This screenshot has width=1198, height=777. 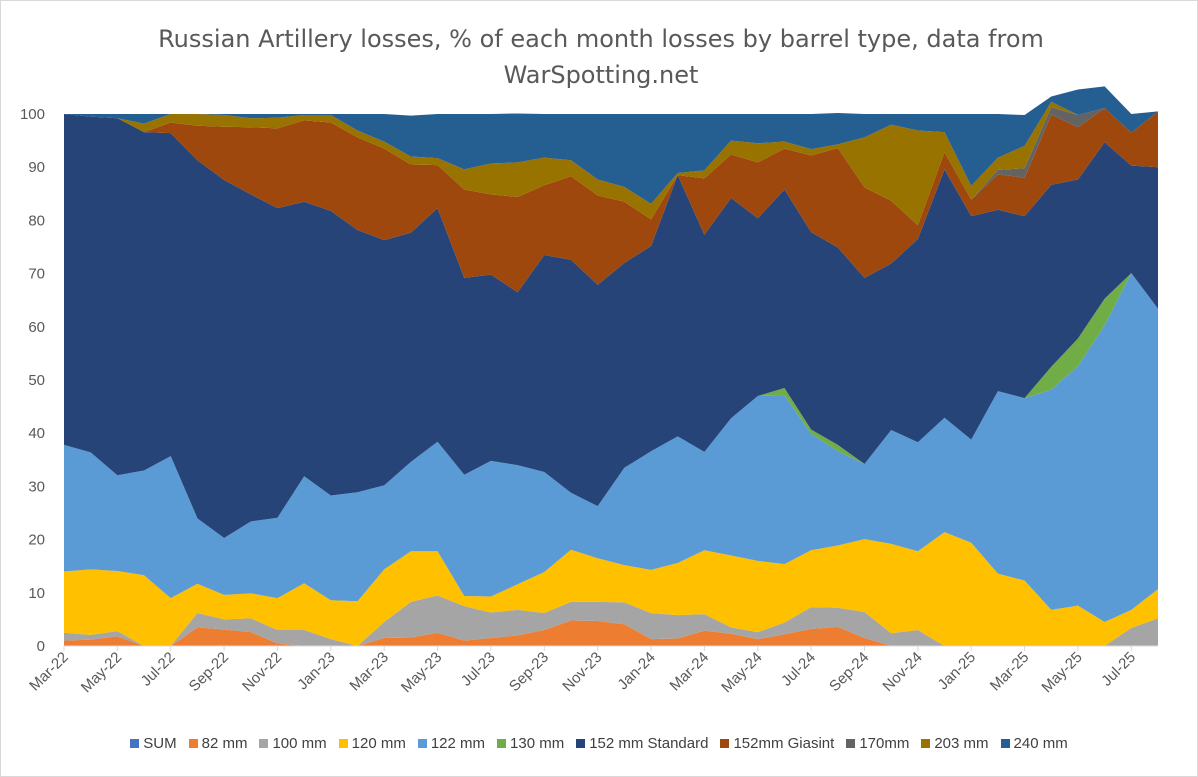 I want to click on legend-label: 122 mm, so click(x=458, y=743).